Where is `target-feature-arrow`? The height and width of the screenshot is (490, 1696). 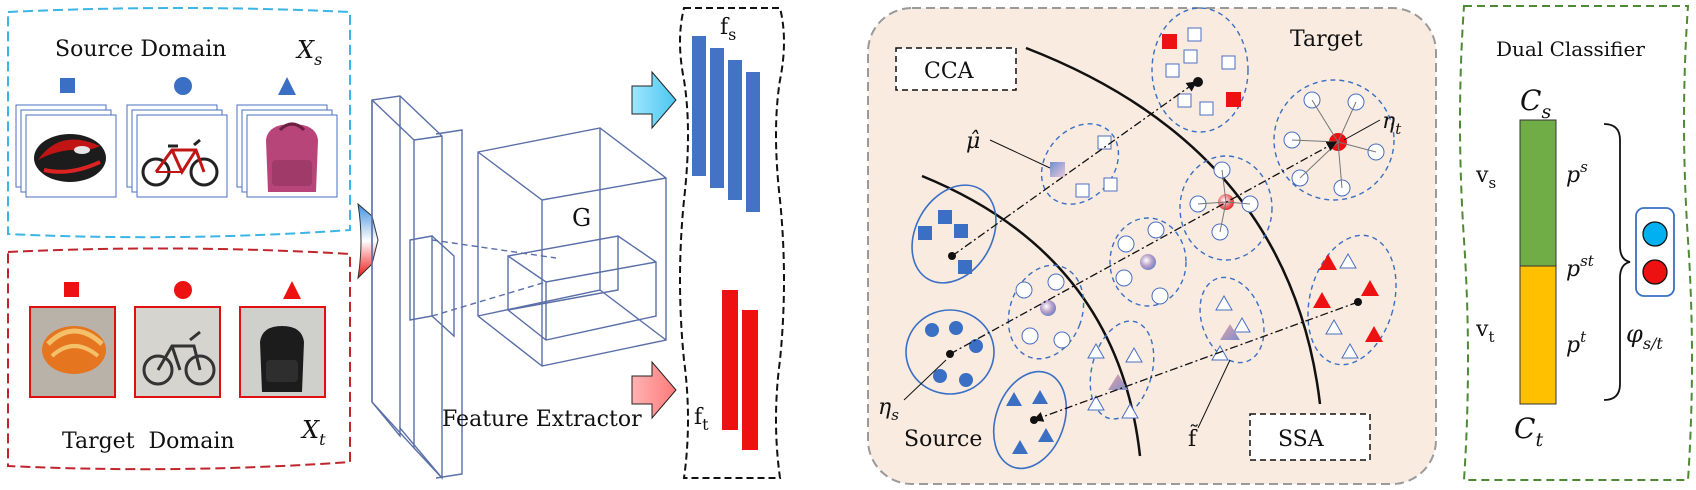
target-feature-arrow is located at coordinates (654, 390).